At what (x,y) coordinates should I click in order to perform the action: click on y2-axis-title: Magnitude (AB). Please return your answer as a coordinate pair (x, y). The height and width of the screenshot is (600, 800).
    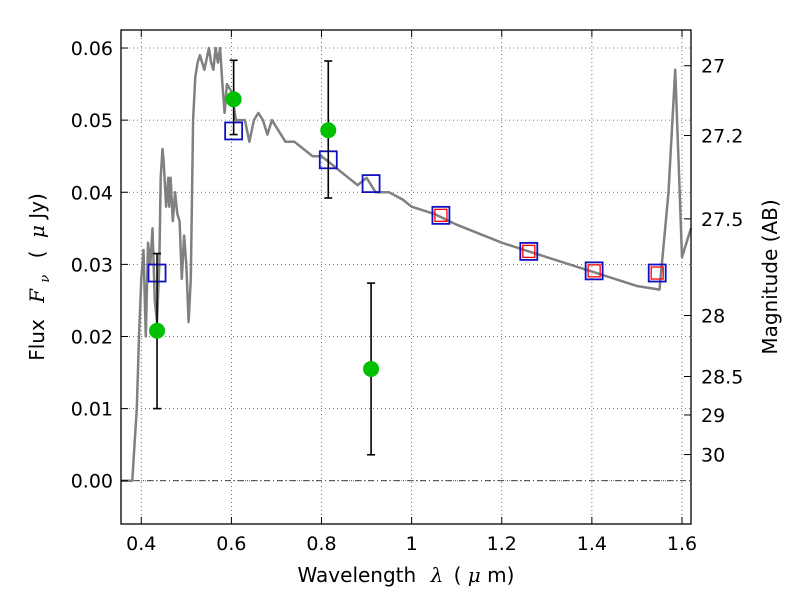
    Looking at the image, I should click on (770, 276).